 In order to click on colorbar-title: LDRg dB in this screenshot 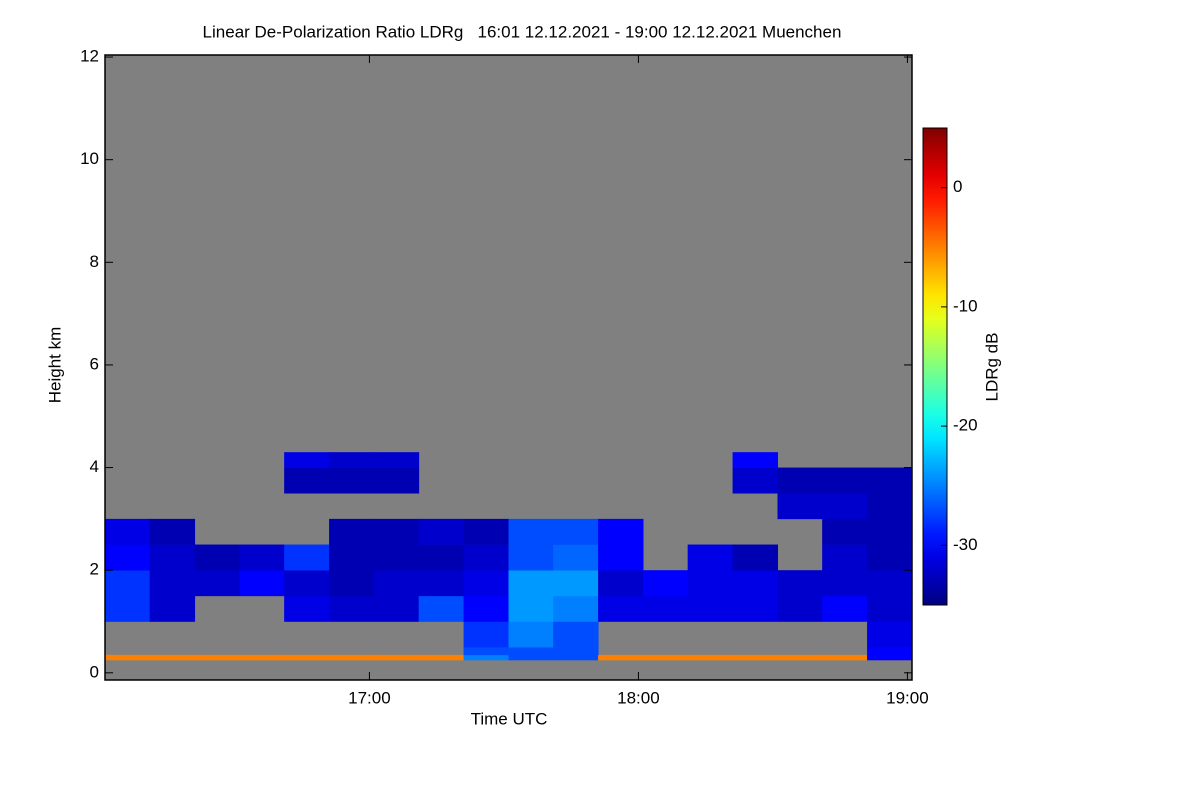, I will do `click(991, 367)`.